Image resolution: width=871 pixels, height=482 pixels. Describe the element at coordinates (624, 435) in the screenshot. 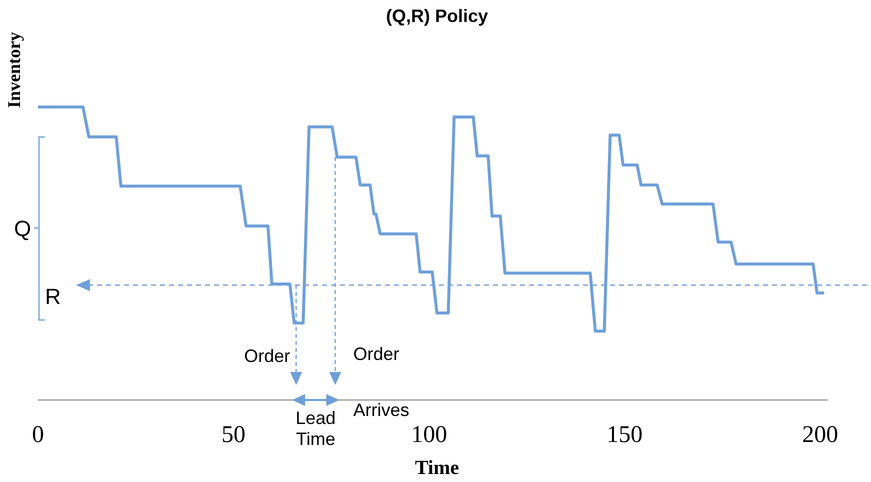

I see `x-tick-label: 150` at that location.